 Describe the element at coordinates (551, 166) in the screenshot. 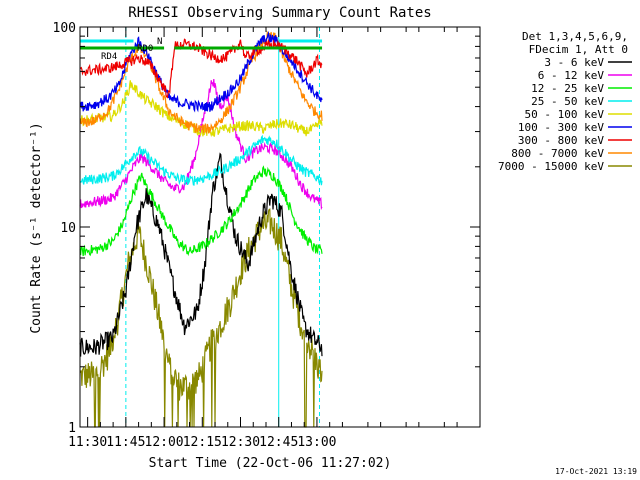

I see `legend-label-7000-15000-kev: 7000 - 15000 keV` at that location.